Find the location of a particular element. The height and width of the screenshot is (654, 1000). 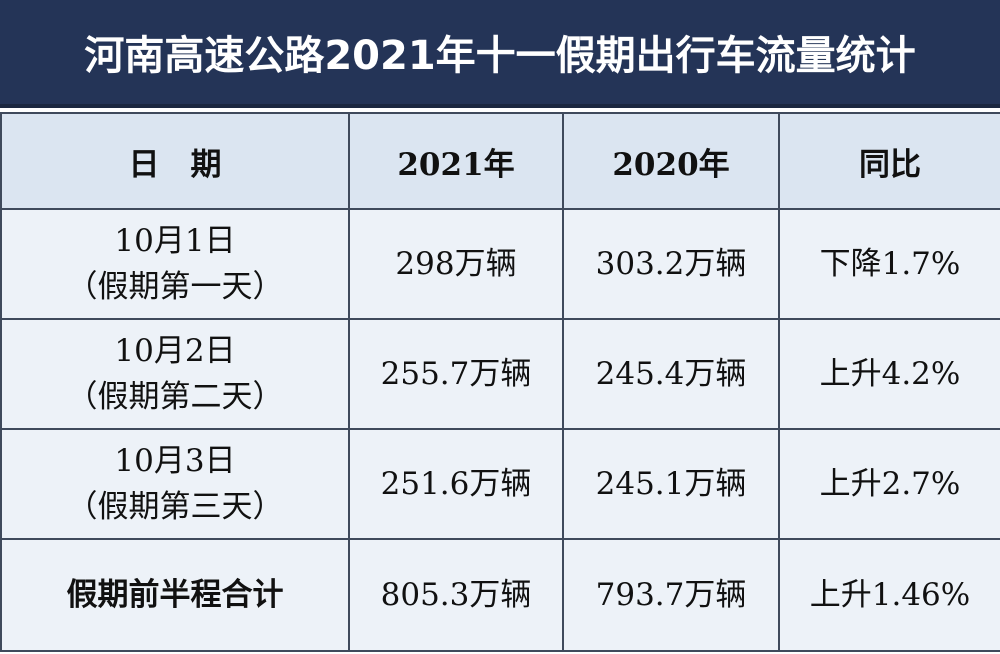

table-cell: 10月1日 （假期第一天） is located at coordinates (175, 264).